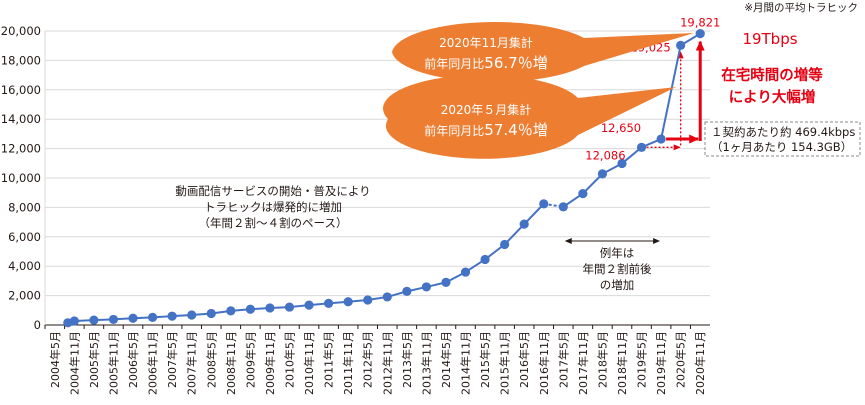 Image resolution: width=865 pixels, height=405 pixels. I want to click on normal-note-line-3: の増加, so click(617, 285).